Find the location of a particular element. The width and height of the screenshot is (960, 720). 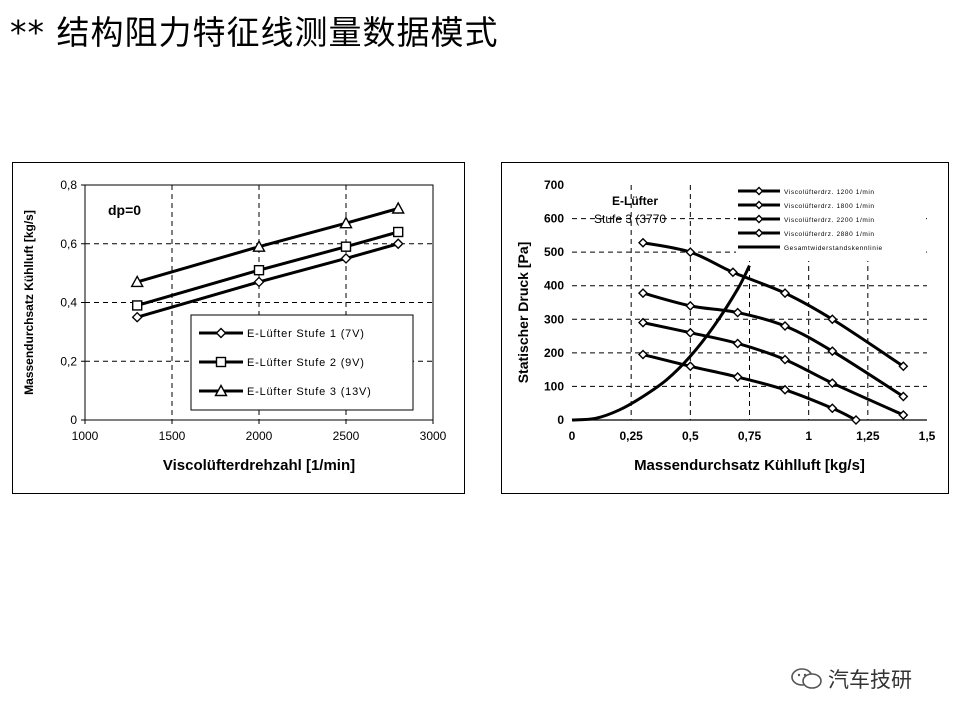

x-tick-label: 0 is located at coordinates (572, 436).